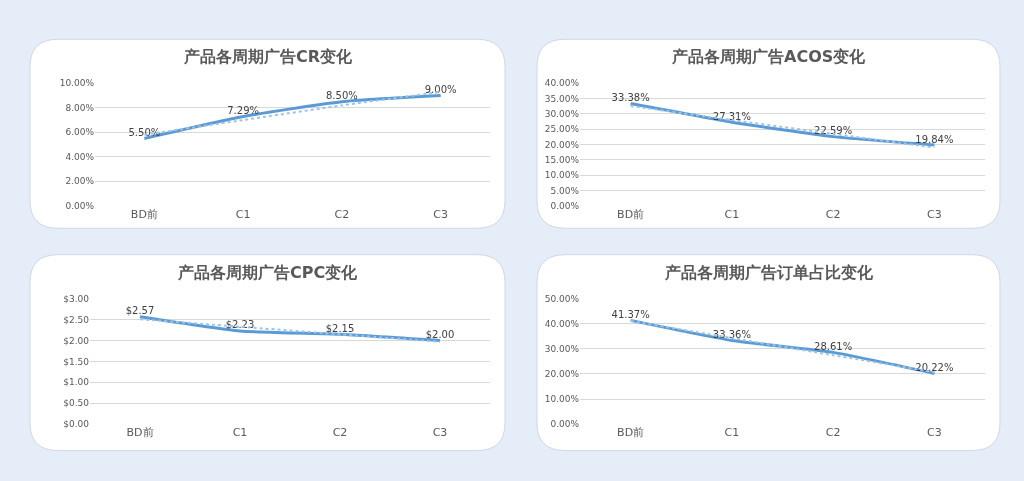 The image size is (1024, 481). What do you see at coordinates (80, 107) in the screenshot?
I see `y-tick-label: 8.00%` at bounding box center [80, 107].